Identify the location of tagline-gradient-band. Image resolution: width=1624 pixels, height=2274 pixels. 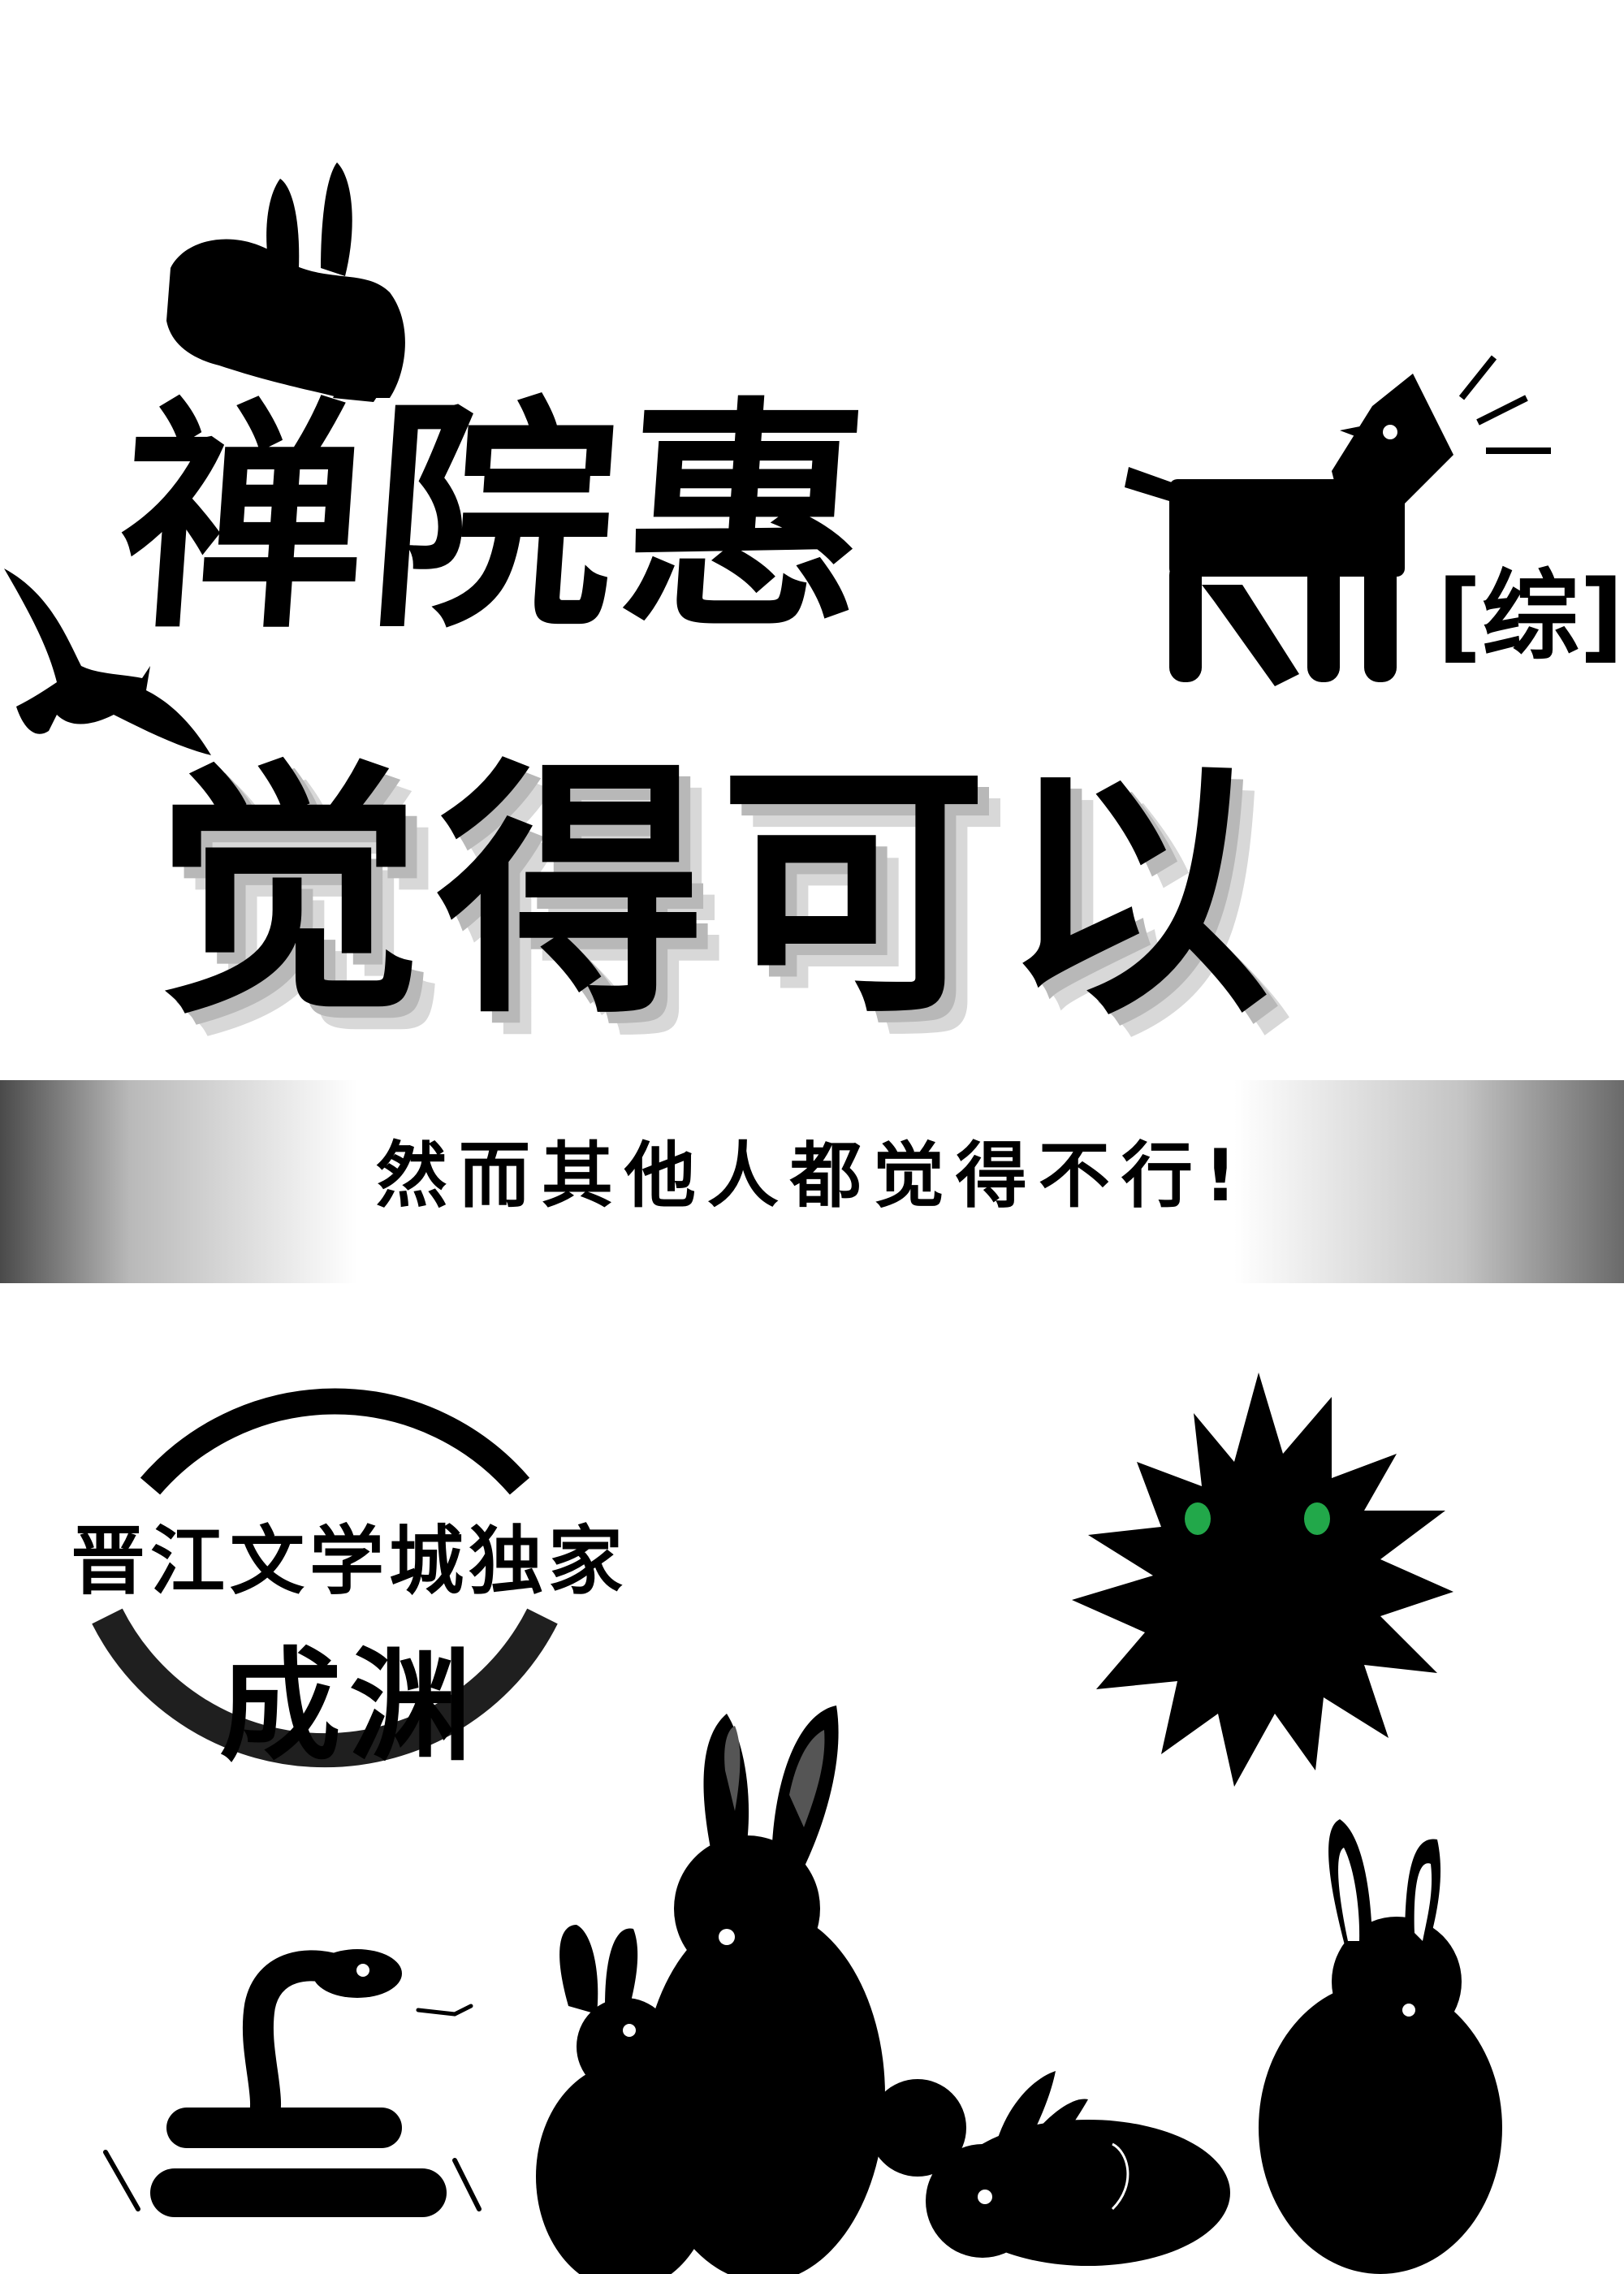
(812, 1182).